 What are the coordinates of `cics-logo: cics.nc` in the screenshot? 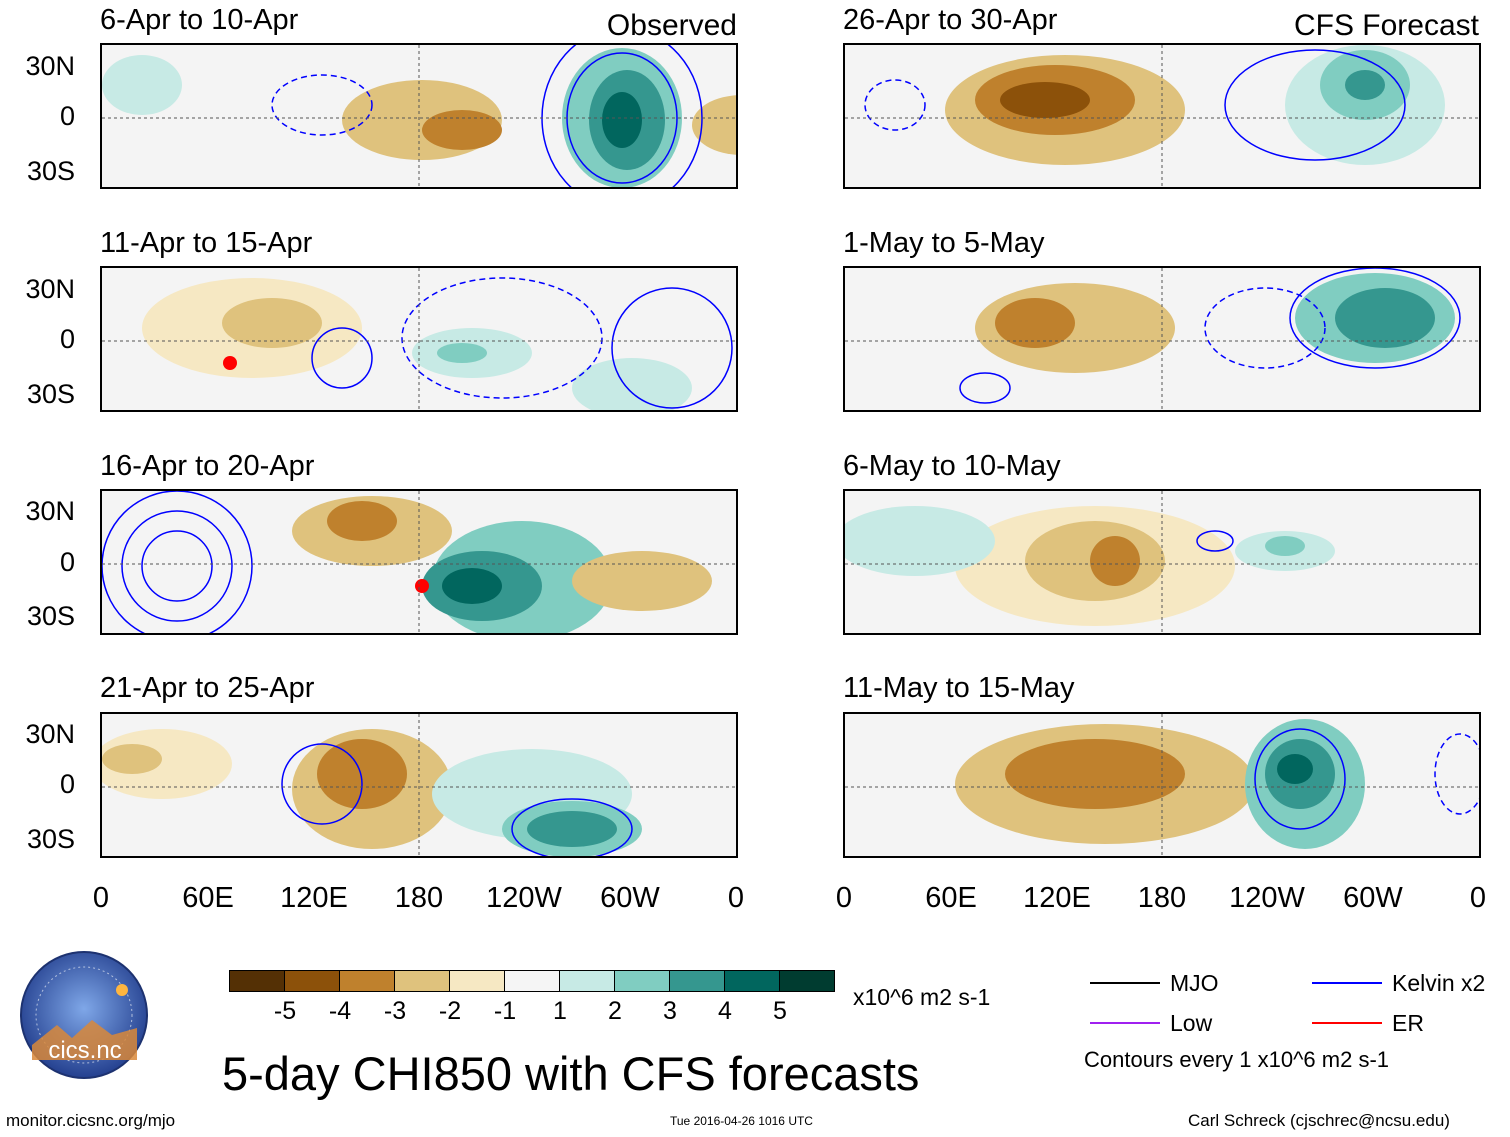 It's located at (84, 1015).